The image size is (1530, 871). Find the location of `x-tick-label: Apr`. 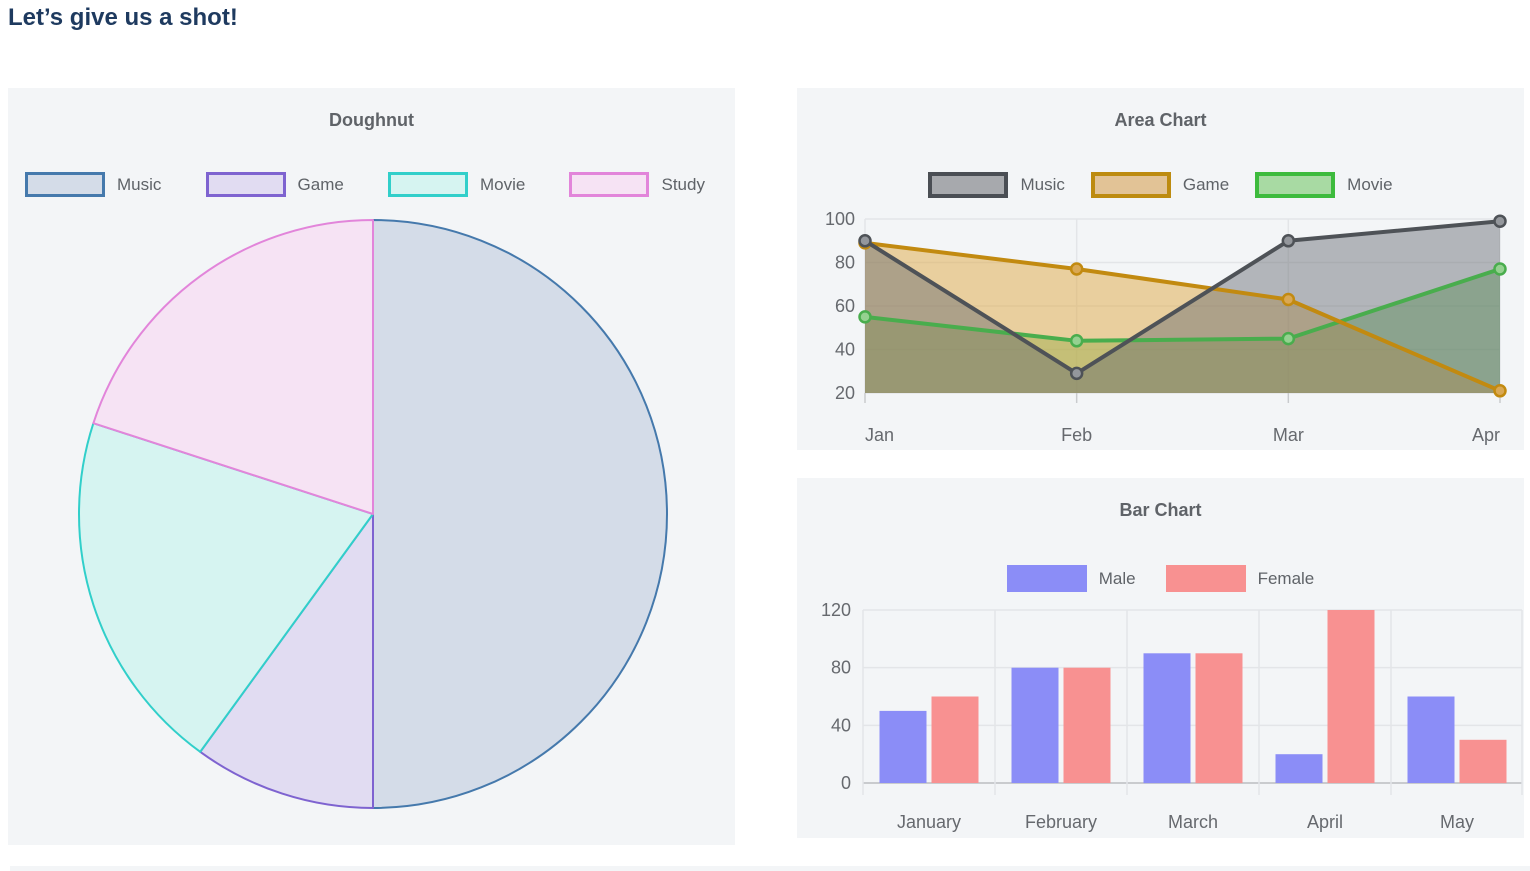

x-tick-label: Apr is located at coordinates (1486, 435).